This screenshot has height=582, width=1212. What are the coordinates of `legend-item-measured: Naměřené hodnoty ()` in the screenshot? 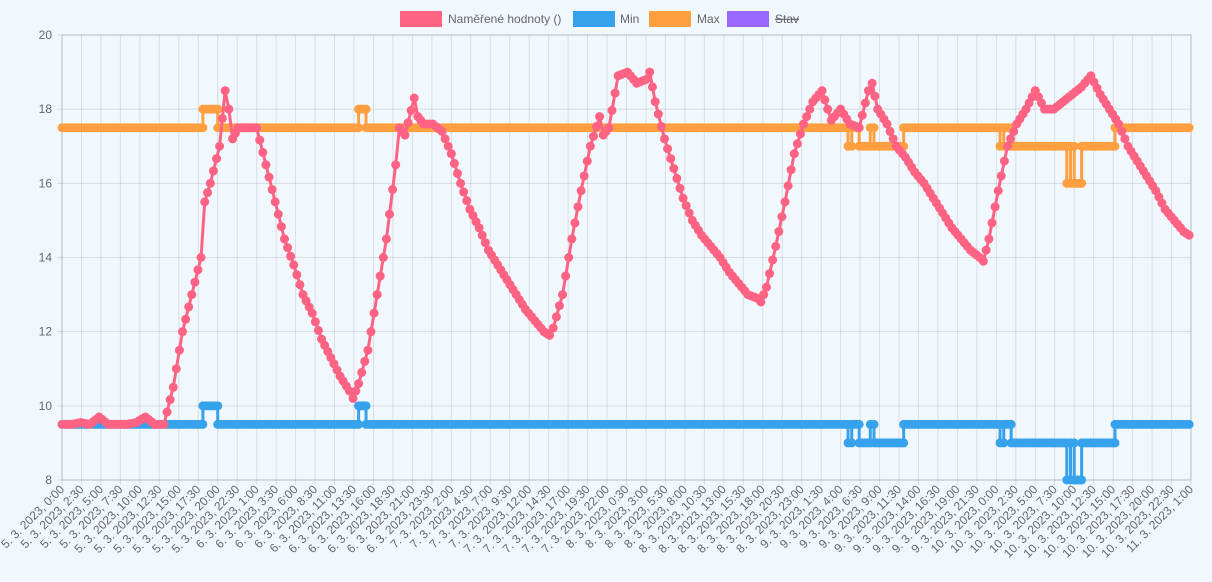 It's located at (480, 19).